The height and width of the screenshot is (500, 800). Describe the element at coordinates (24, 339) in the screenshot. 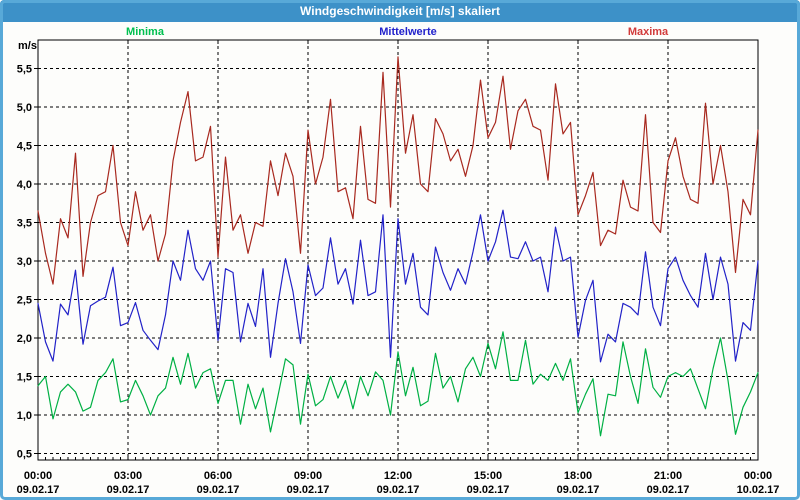

I see `y-tick-label: 2,0` at that location.